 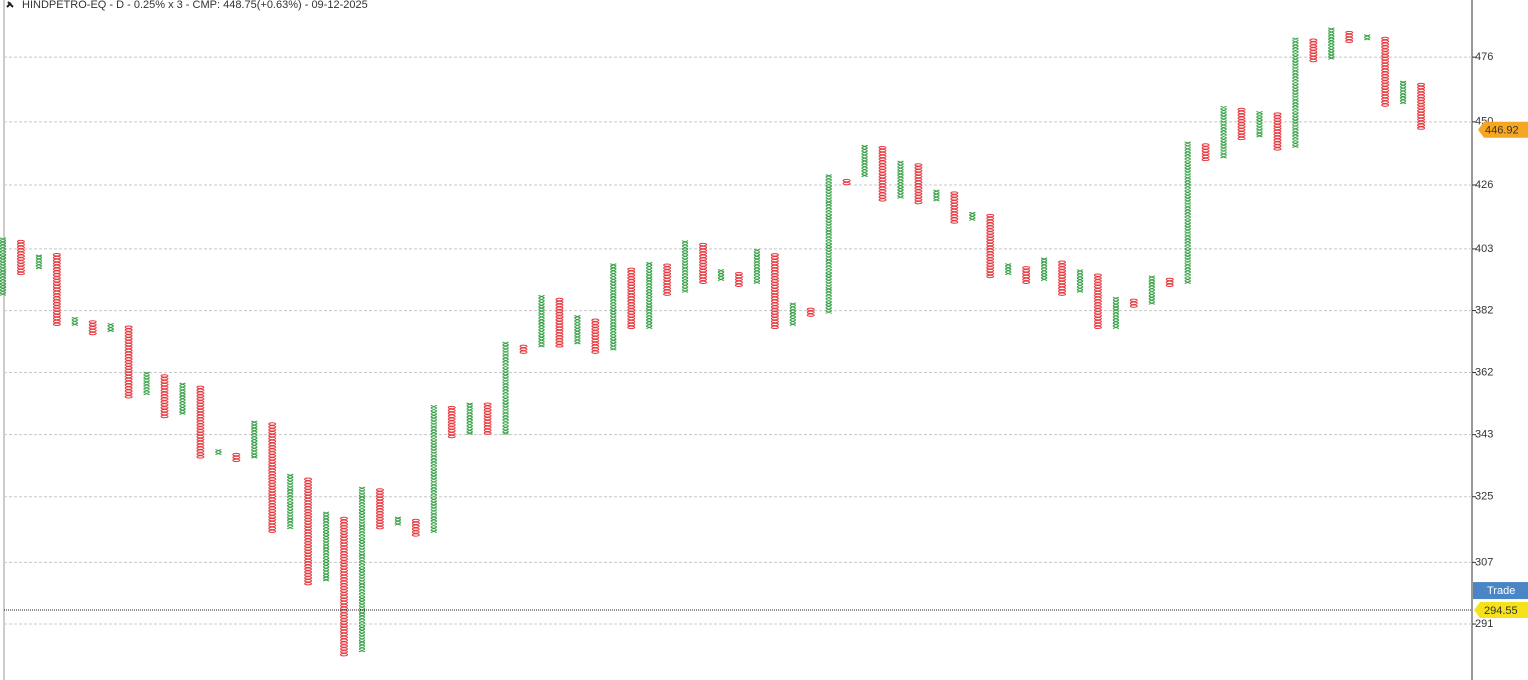 I want to click on trade-label-box, so click(x=1500, y=591).